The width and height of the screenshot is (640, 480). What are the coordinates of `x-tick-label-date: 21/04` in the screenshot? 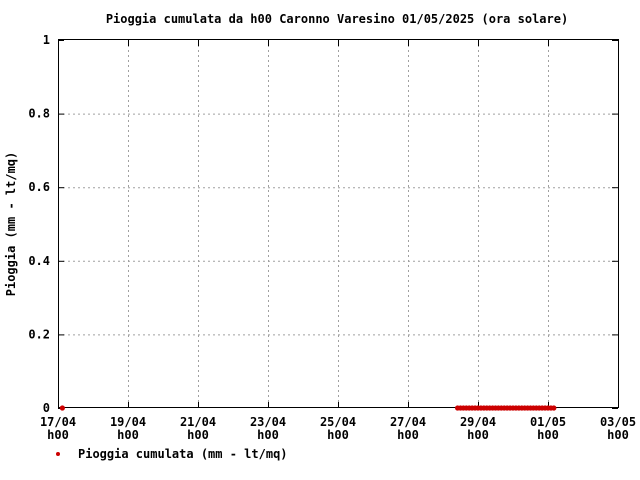 It's located at (198, 422).